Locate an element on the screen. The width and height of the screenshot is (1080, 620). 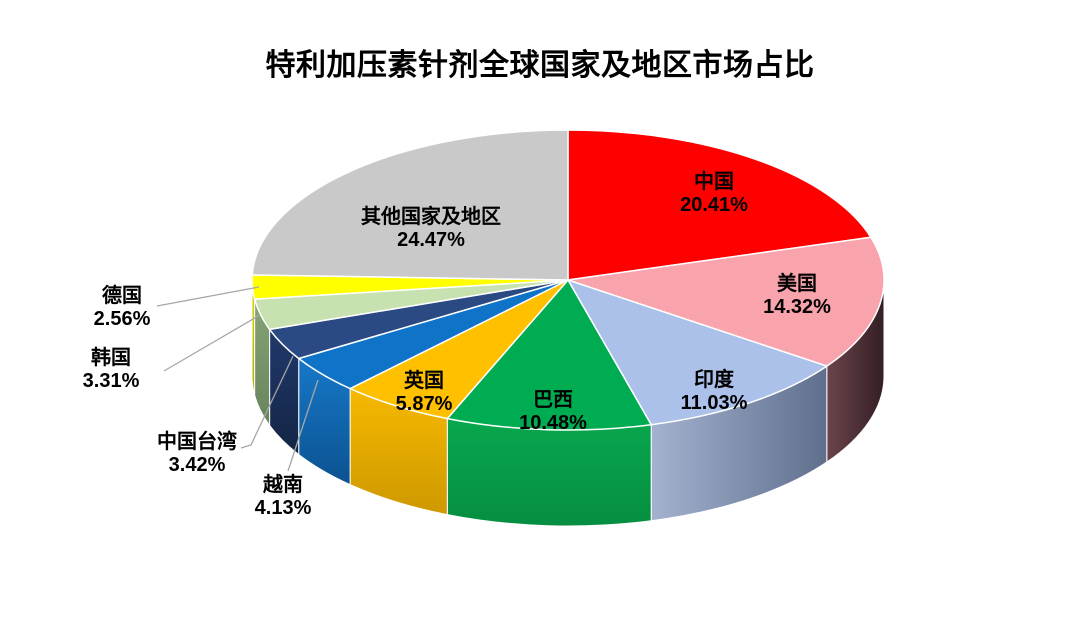
slice-label-taiwan-china: 中国台湾 is located at coordinates (197, 441).